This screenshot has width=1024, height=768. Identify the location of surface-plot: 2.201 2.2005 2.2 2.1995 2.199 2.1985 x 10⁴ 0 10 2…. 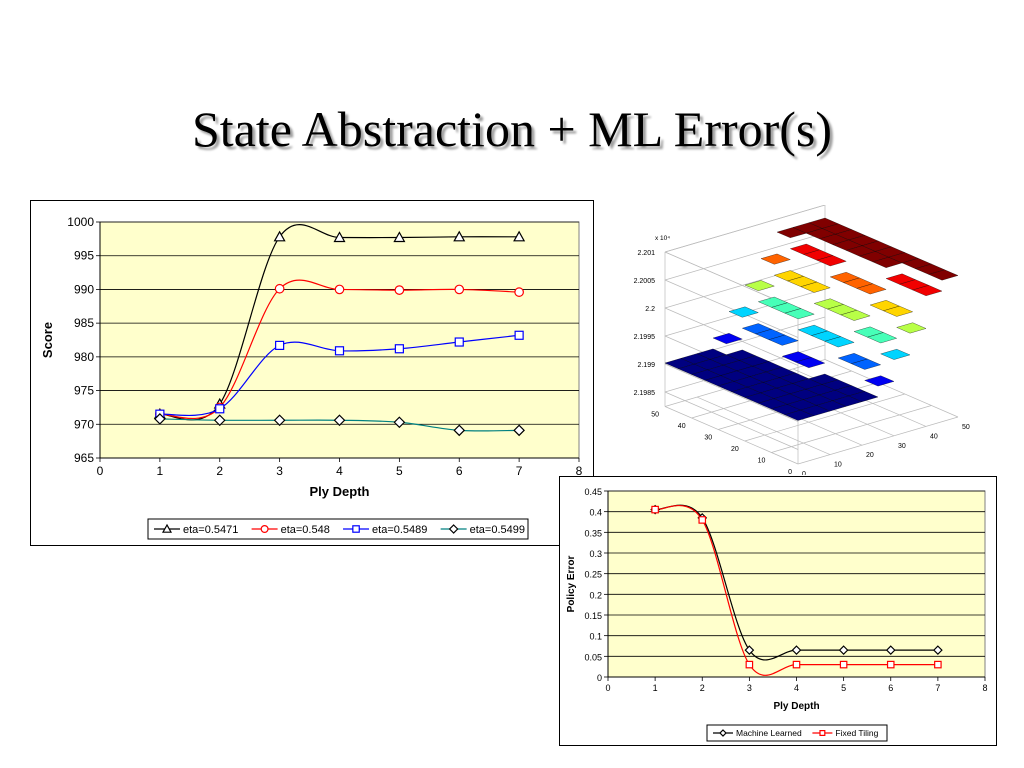
(805, 340).